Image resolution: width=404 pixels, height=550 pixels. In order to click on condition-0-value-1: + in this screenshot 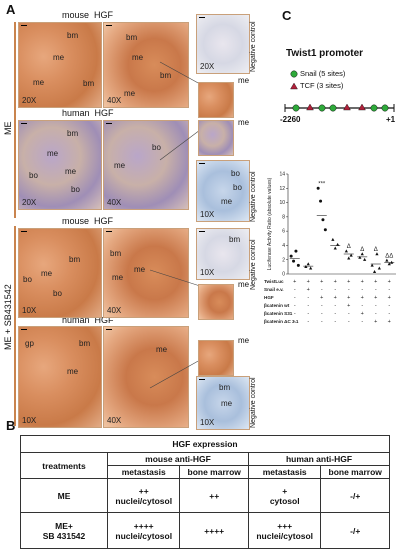, I will do `click(308, 282)`.